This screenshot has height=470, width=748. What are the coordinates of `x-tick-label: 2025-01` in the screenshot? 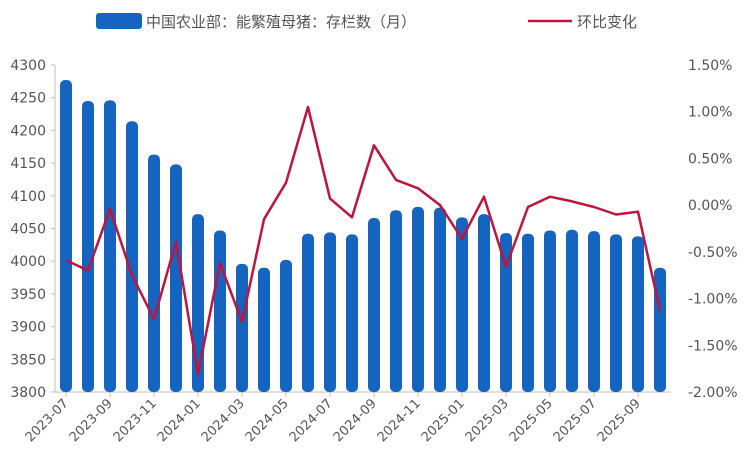 It's located at (443, 420).